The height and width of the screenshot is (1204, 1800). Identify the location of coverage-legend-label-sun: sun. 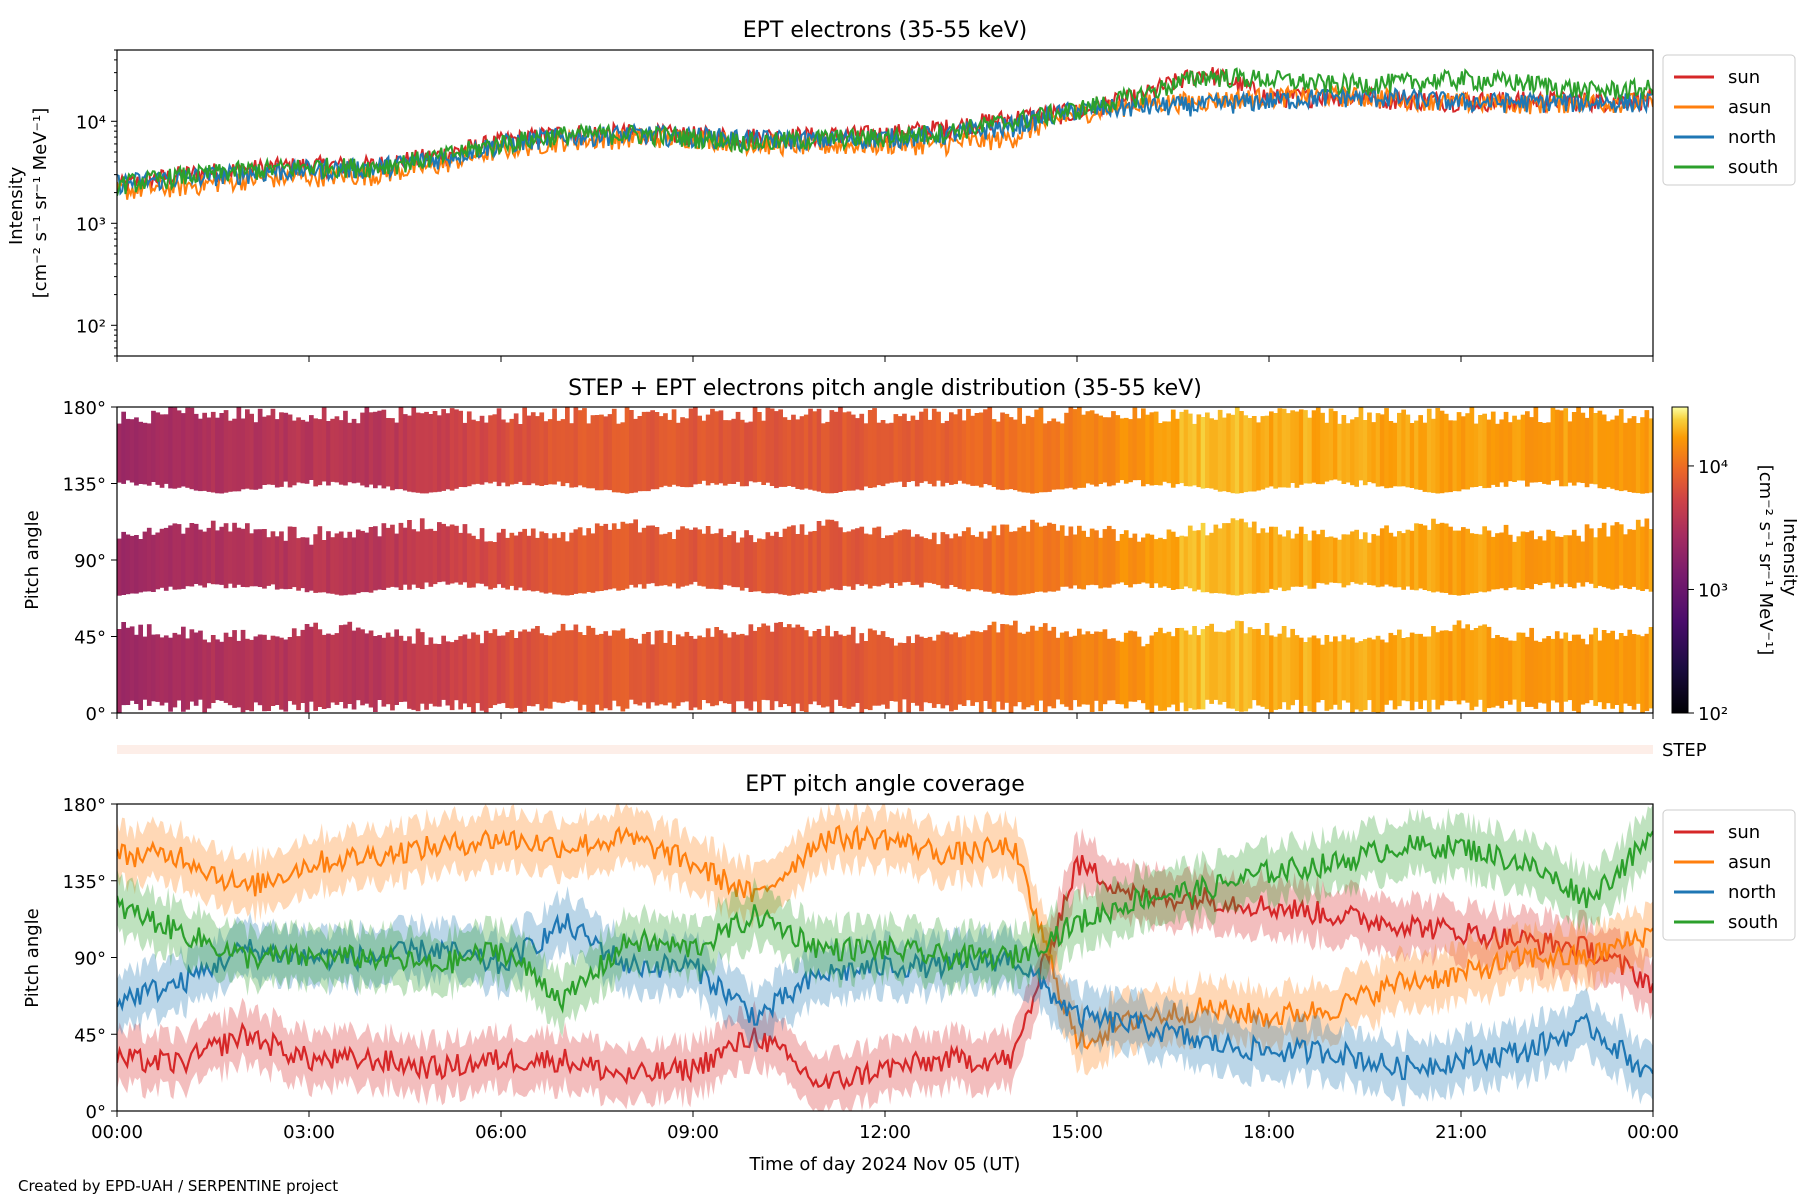
(1744, 832).